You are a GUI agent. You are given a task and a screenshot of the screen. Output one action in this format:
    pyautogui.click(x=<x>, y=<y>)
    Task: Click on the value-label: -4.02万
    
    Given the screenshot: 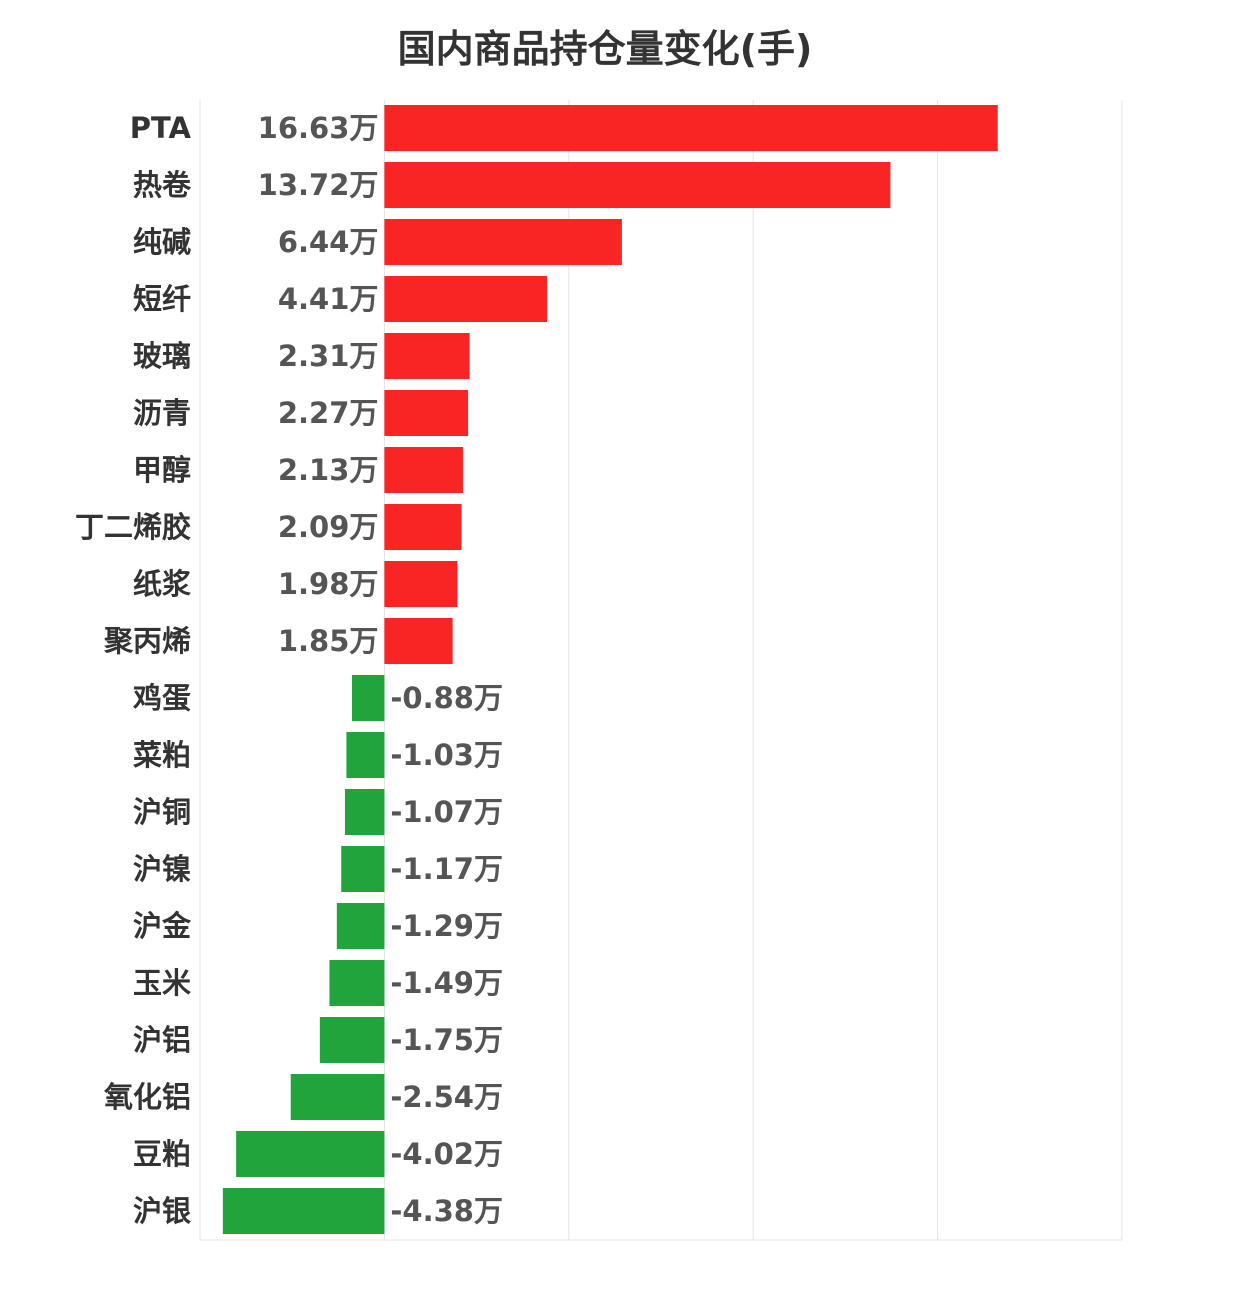 What is the action you would take?
    pyautogui.click(x=446, y=1154)
    